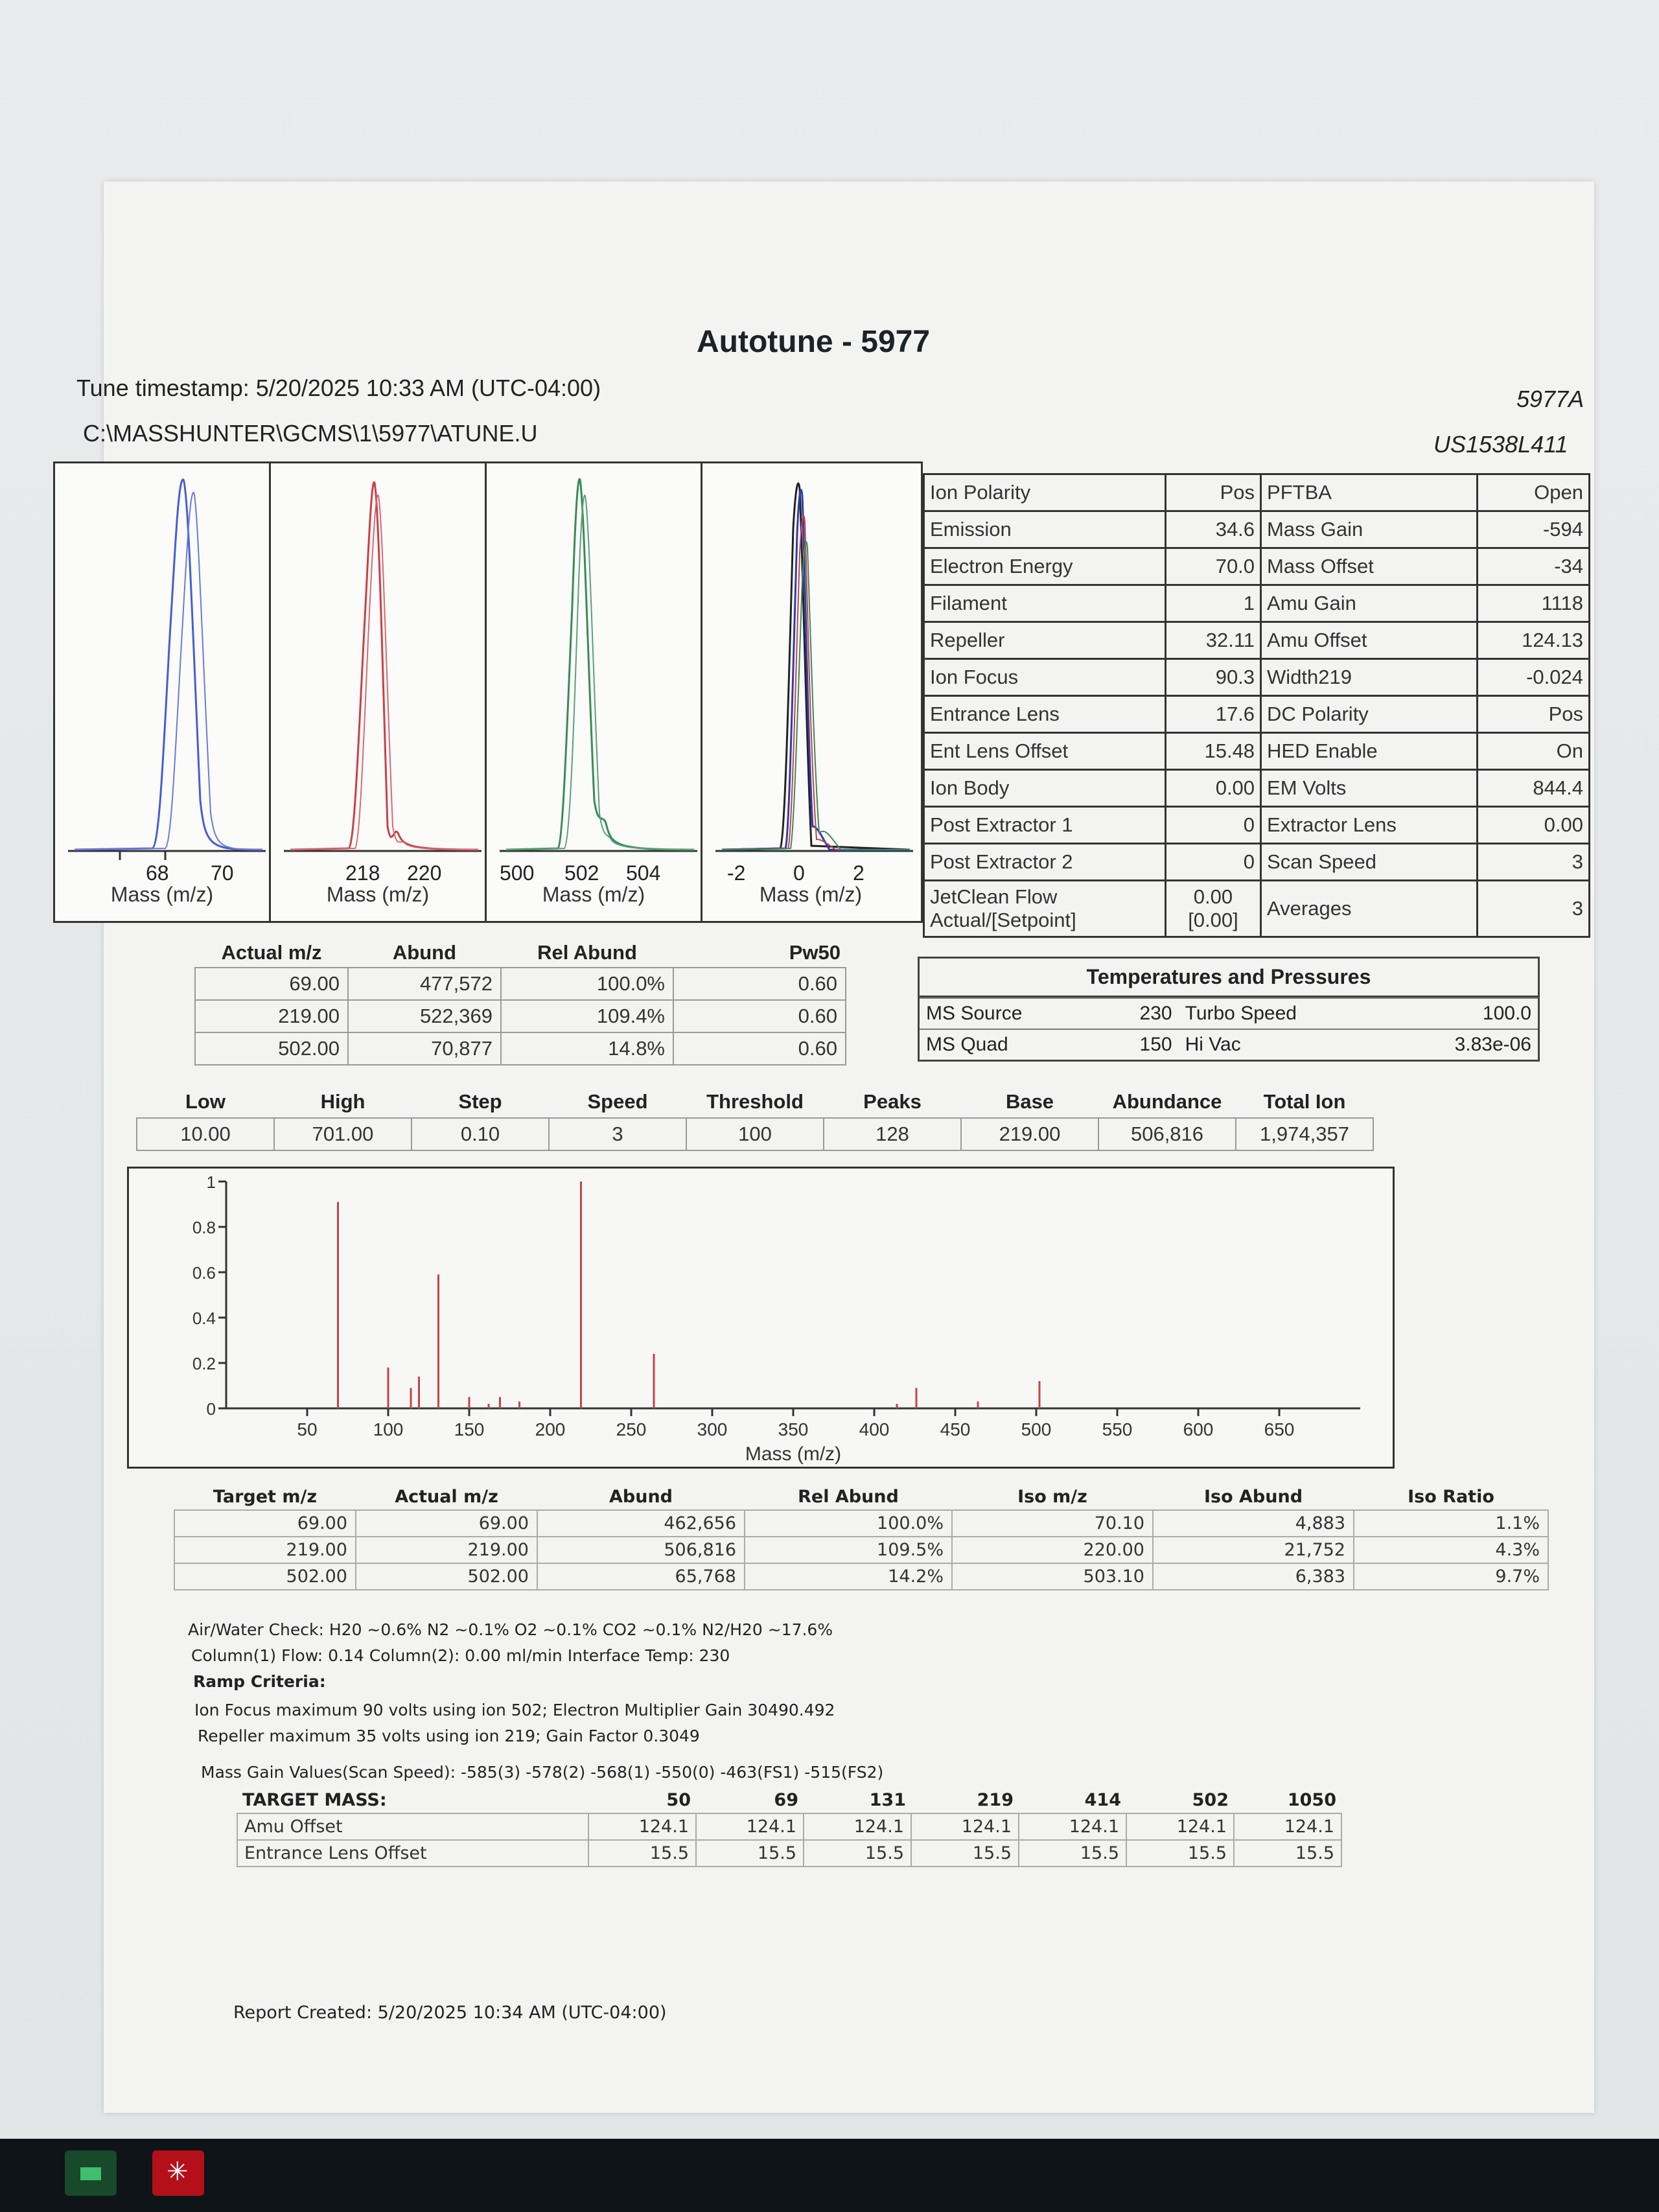  Describe the element at coordinates (678, 1800) in the screenshot. I see `column-header: 50` at that location.